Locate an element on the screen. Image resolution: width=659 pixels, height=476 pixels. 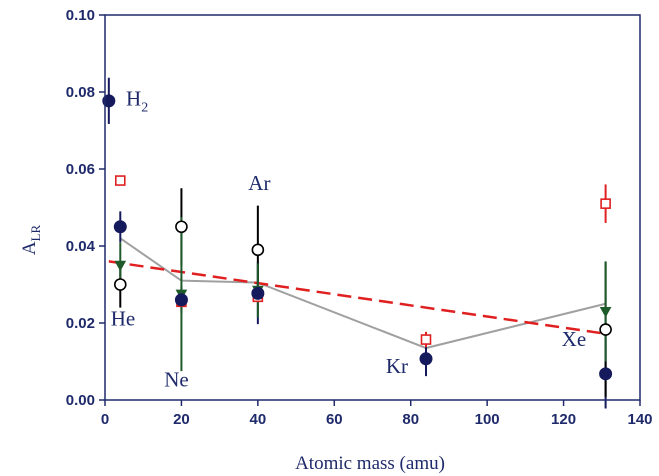
x-tick-label: 20 is located at coordinates (181, 419).